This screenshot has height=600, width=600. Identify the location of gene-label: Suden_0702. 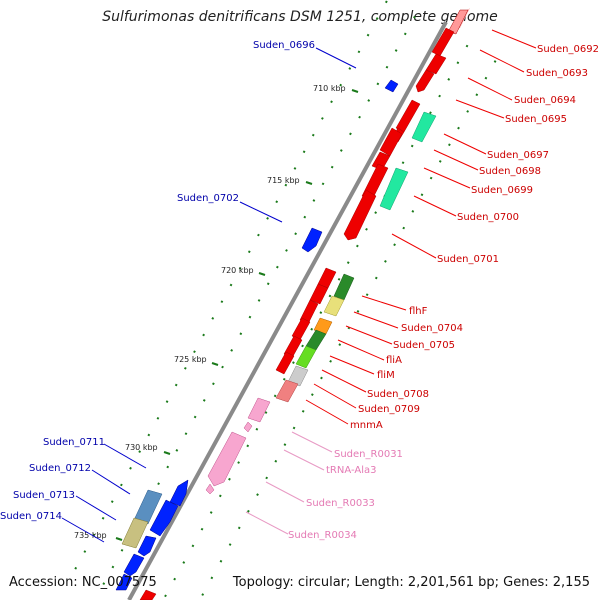
(208, 198).